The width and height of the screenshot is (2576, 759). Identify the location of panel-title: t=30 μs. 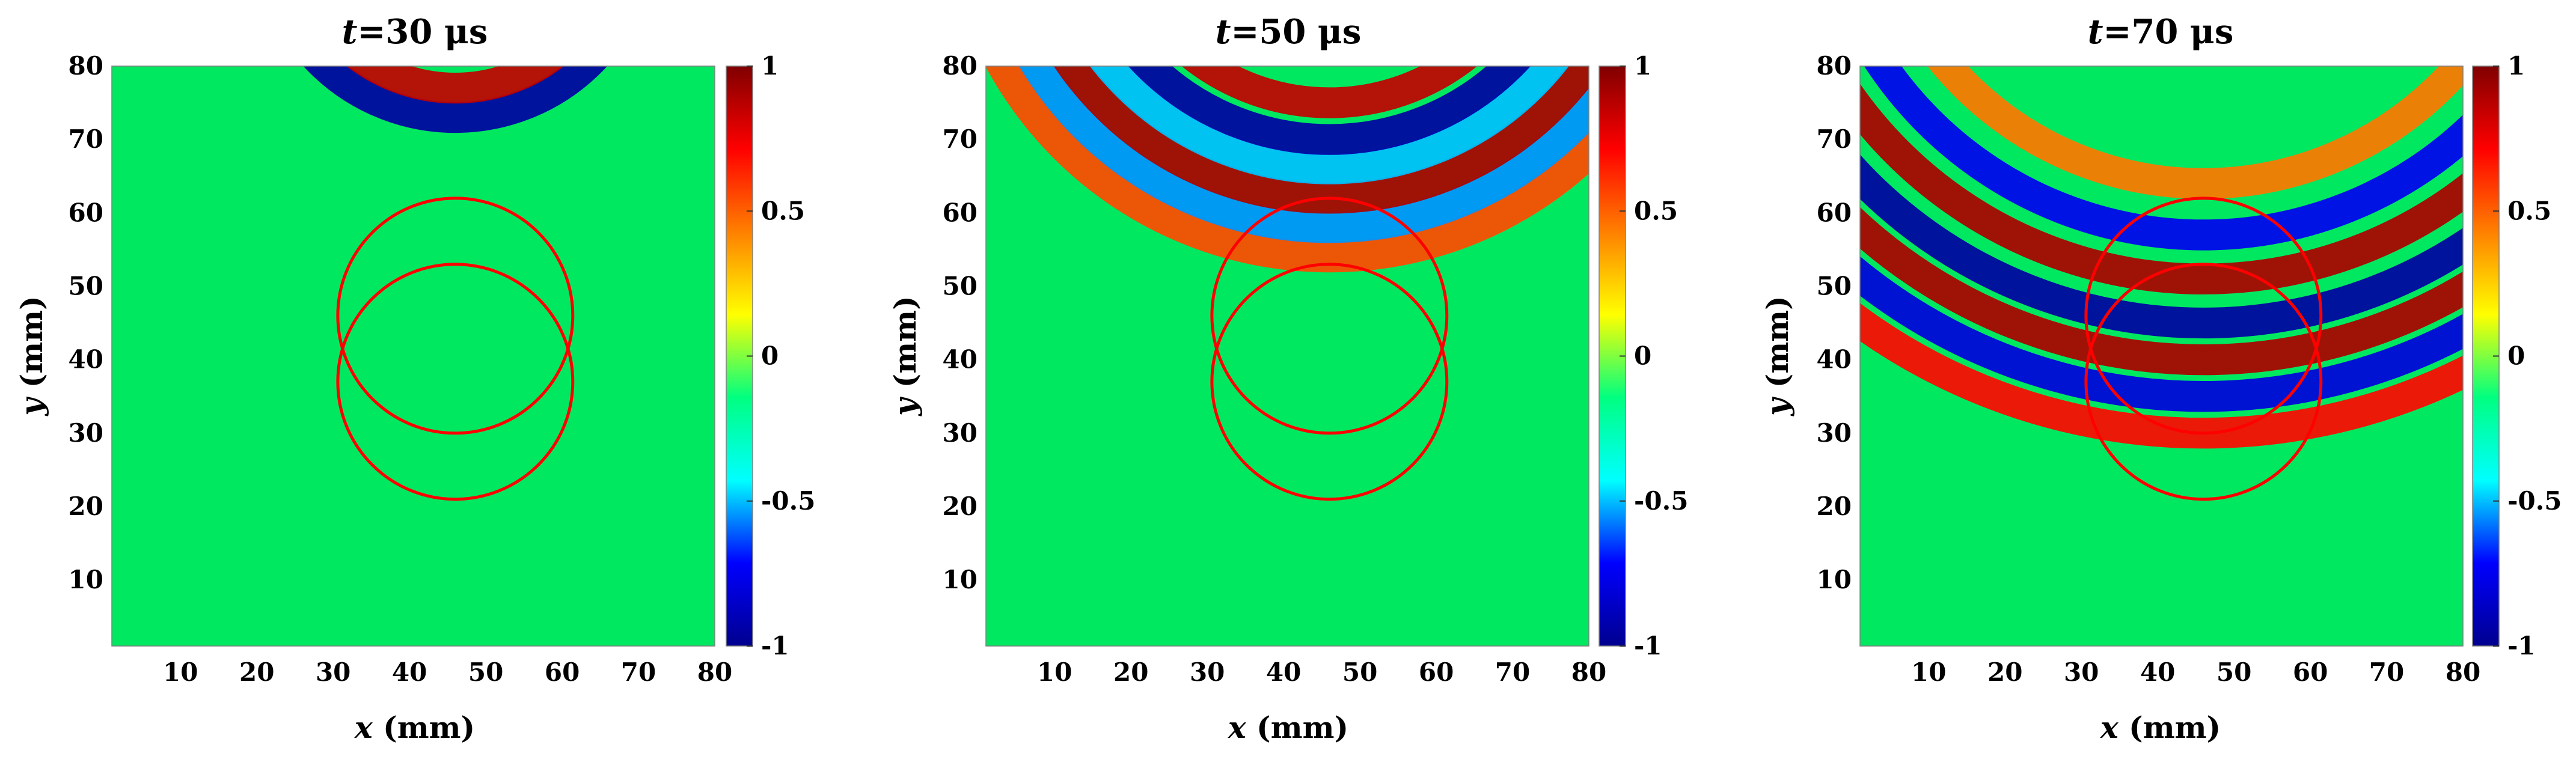
(415, 32).